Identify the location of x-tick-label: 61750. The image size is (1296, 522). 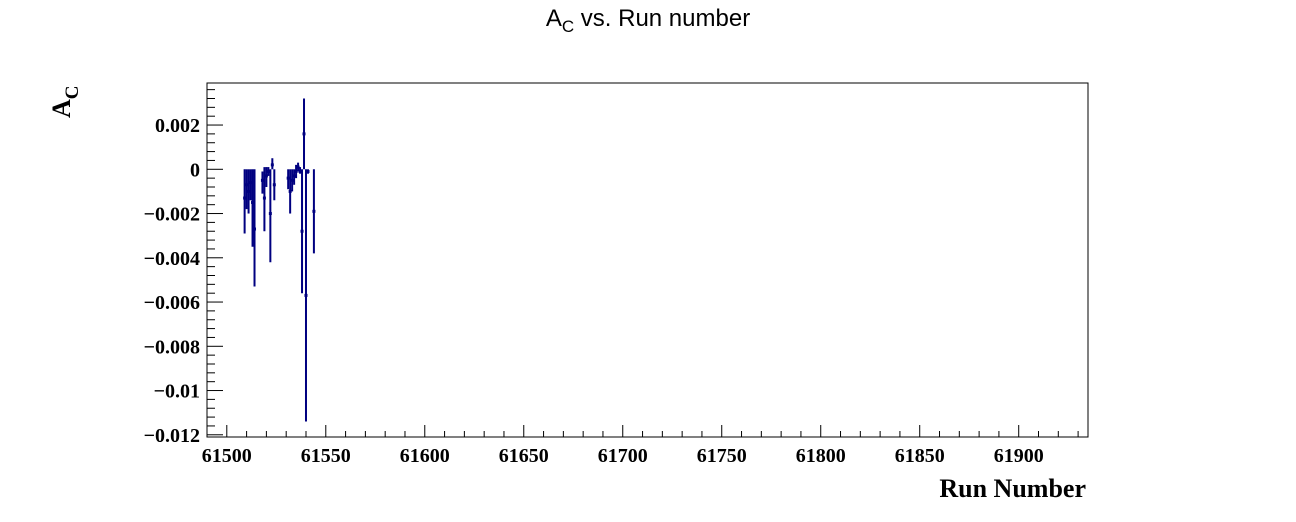
(722, 456).